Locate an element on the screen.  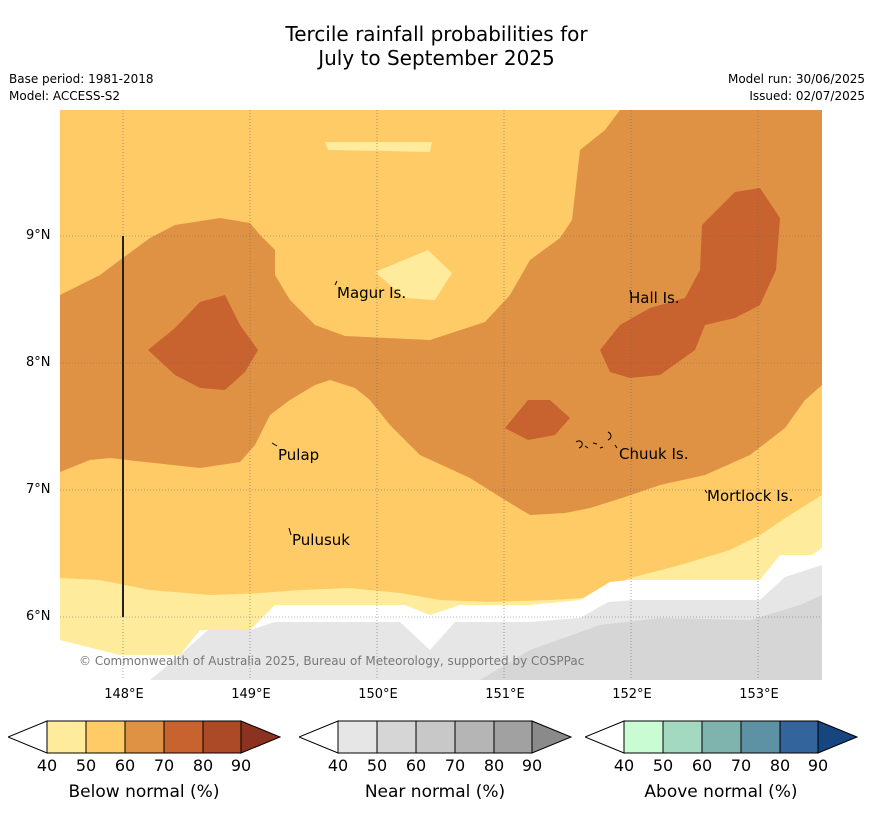
lon-label-148e: 148°E is located at coordinates (124, 694).